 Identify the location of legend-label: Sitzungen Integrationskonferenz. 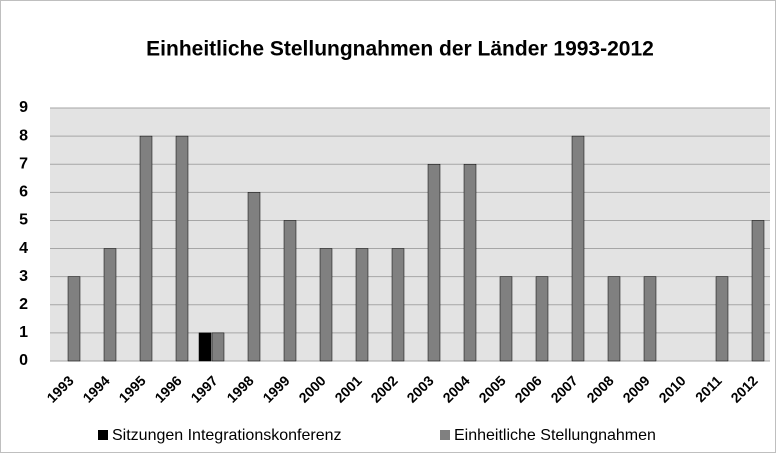
(226, 435).